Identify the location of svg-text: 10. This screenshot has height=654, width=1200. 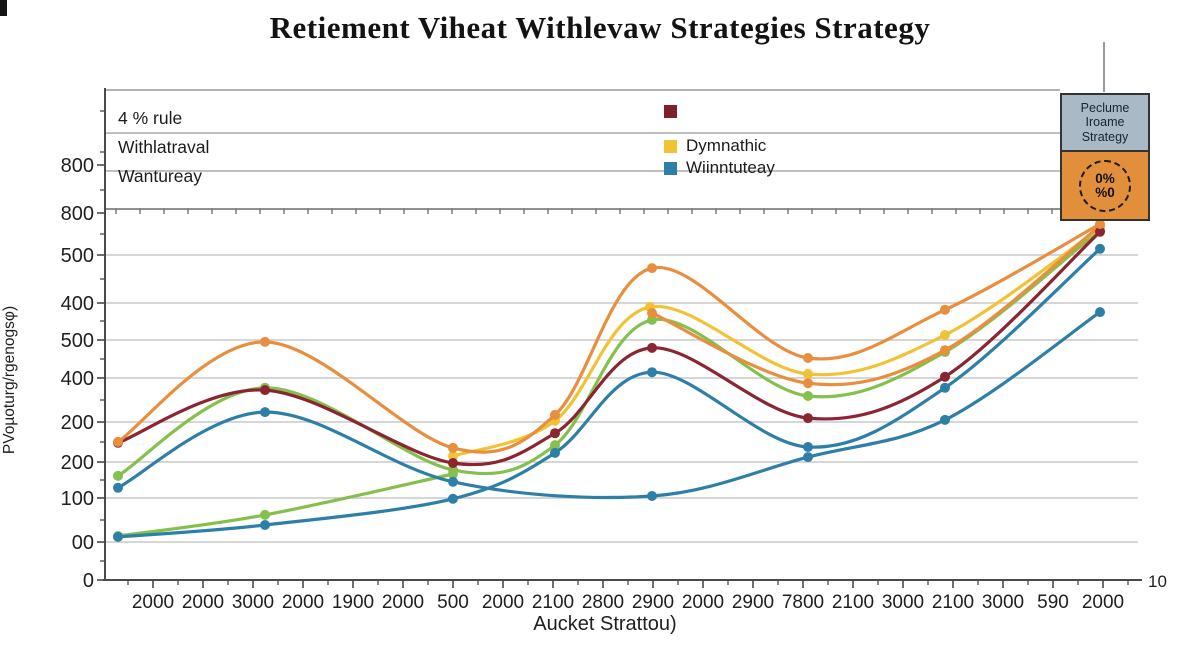
(1157, 581).